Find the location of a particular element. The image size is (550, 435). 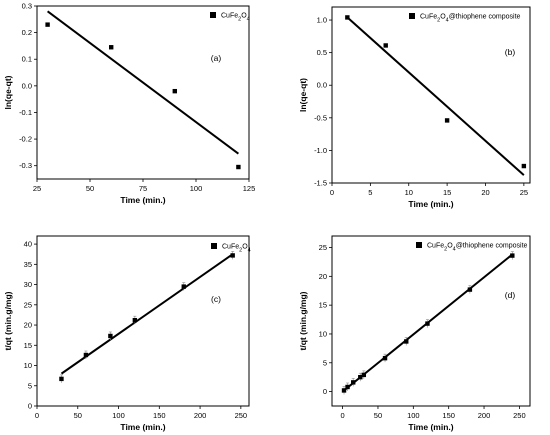

panel-tag: (d) is located at coordinates (510, 295).